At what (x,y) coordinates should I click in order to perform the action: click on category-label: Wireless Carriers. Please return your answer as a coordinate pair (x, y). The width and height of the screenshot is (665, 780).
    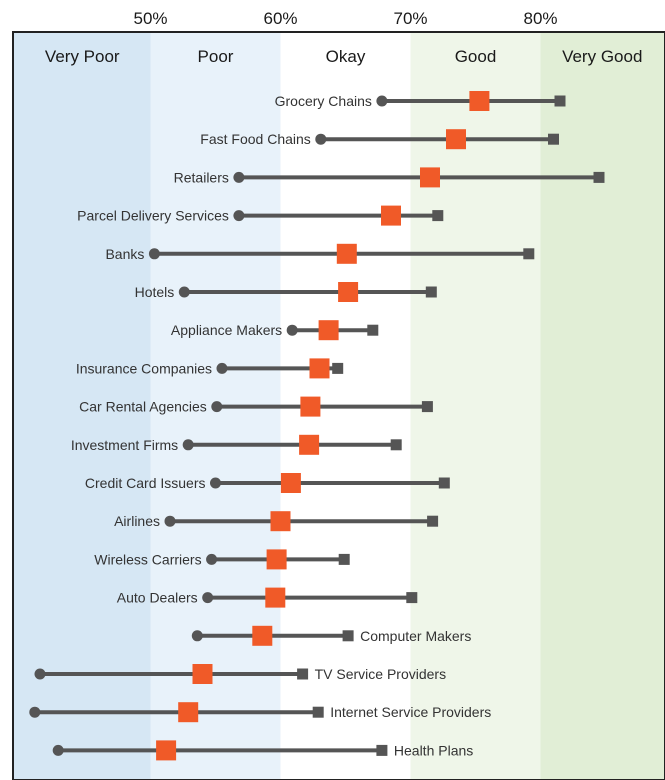
    Looking at the image, I should click on (147, 559).